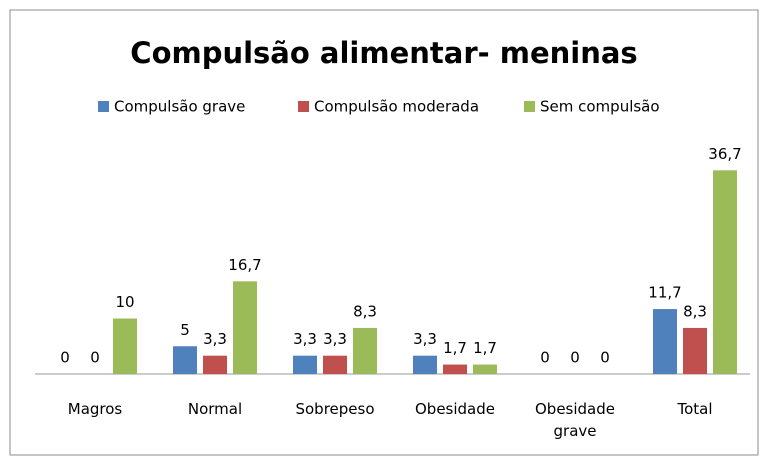 The image size is (768, 463). Describe the element at coordinates (724, 154) in the screenshot. I see `data-label: 36,7` at that location.